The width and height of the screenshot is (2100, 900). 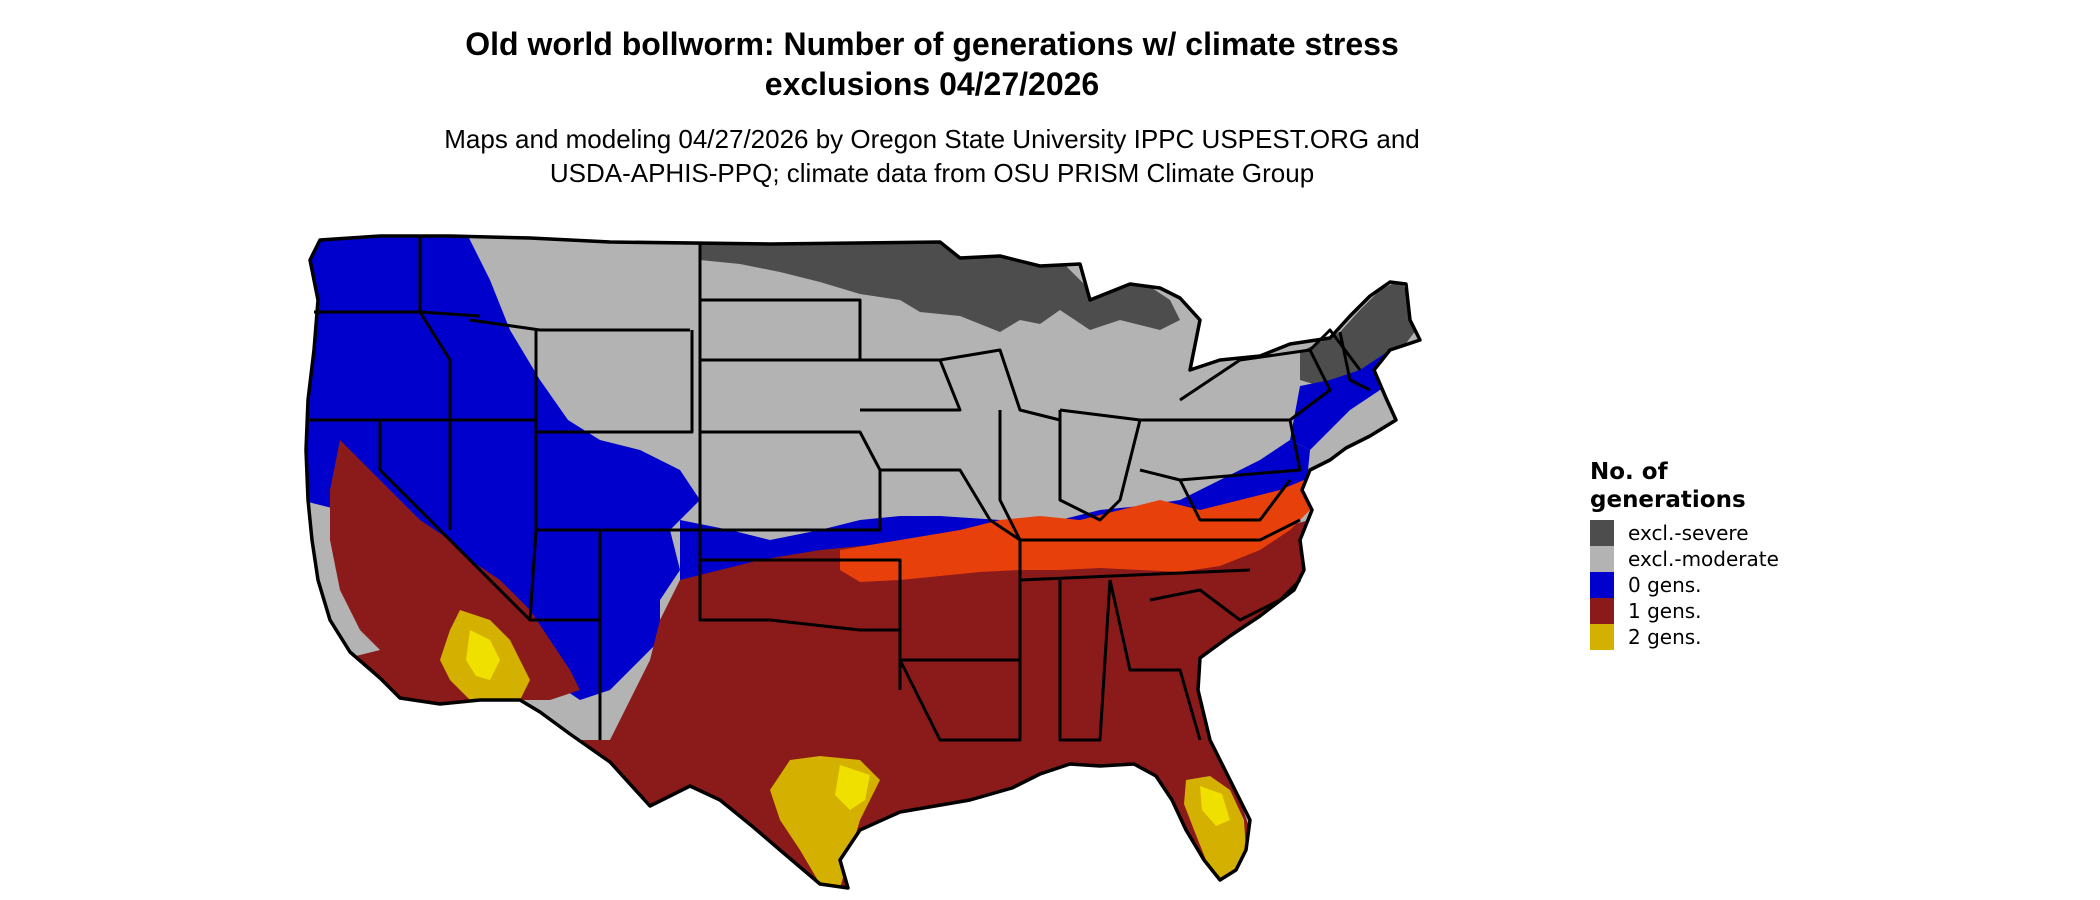 I want to click on boundary-texas-panhandle, so click(x=800, y=610).